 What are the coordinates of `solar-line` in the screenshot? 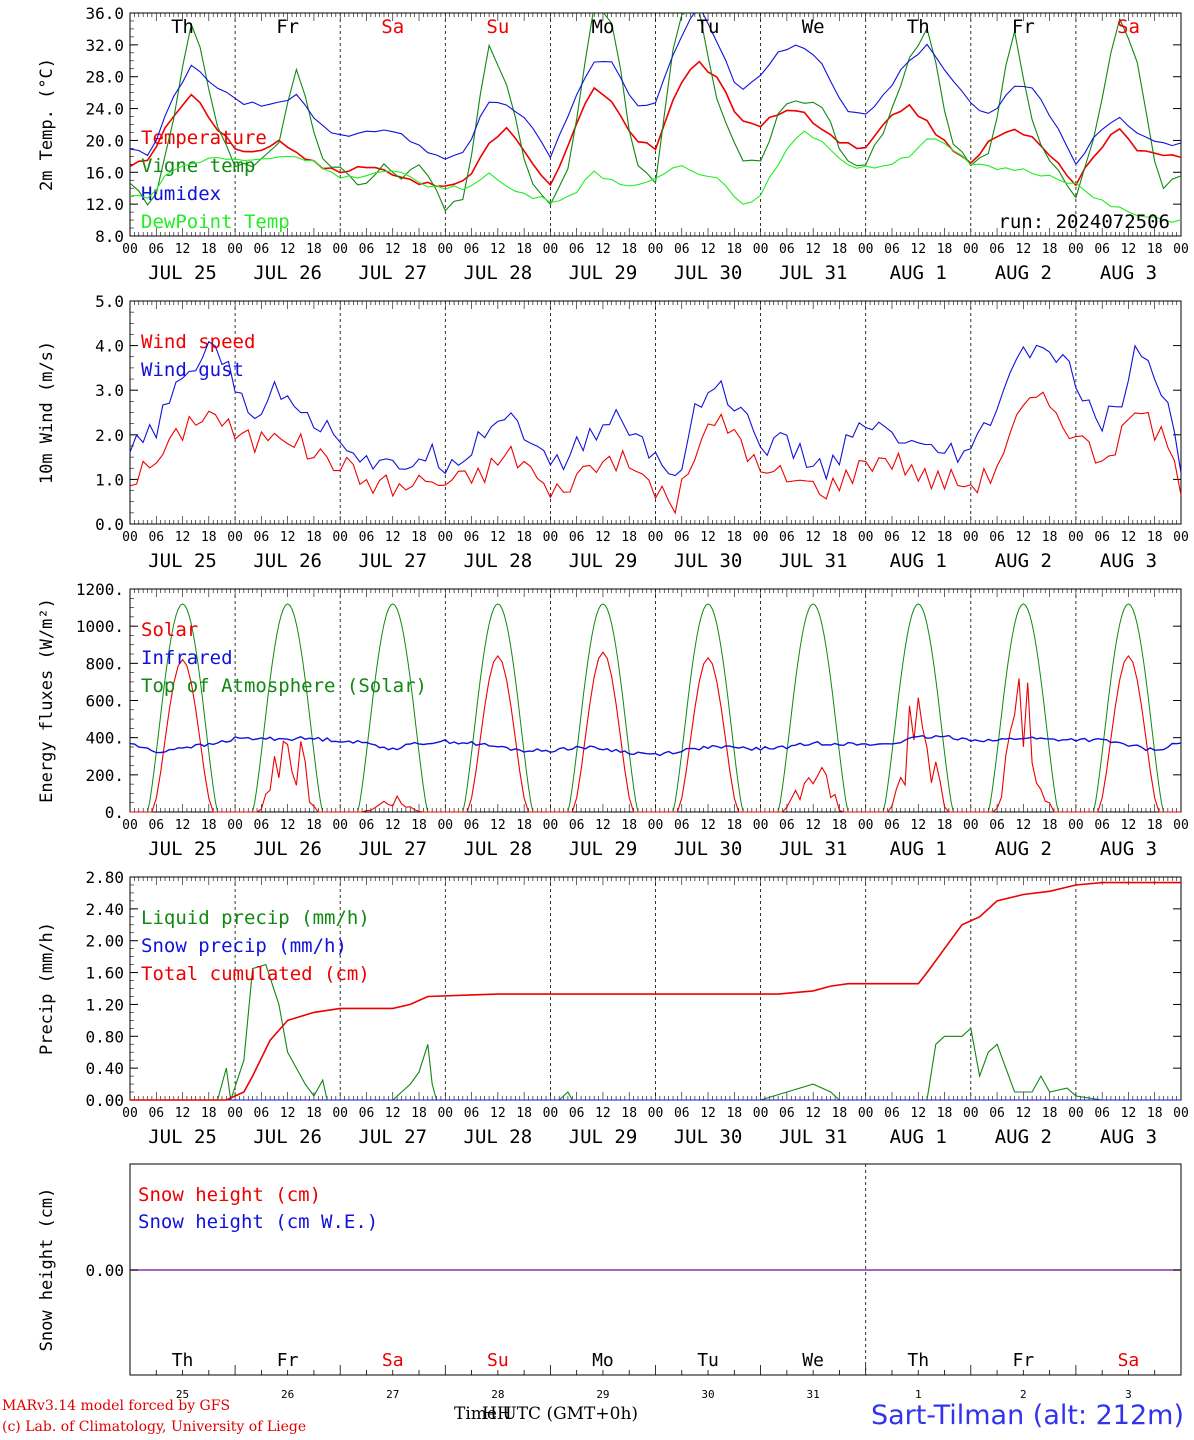 It's located at (655, 732).